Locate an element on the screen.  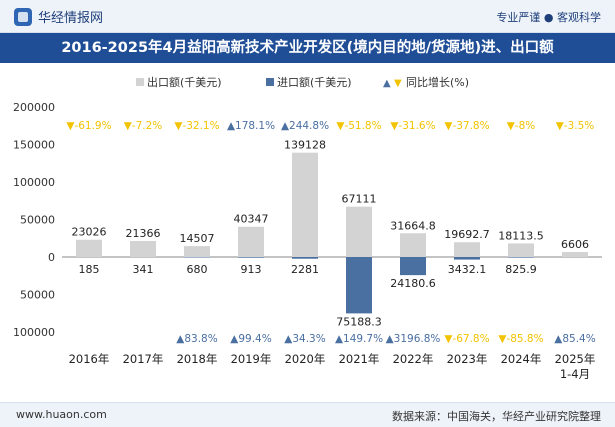
x-category-label: 1-4月 is located at coordinates (575, 374).